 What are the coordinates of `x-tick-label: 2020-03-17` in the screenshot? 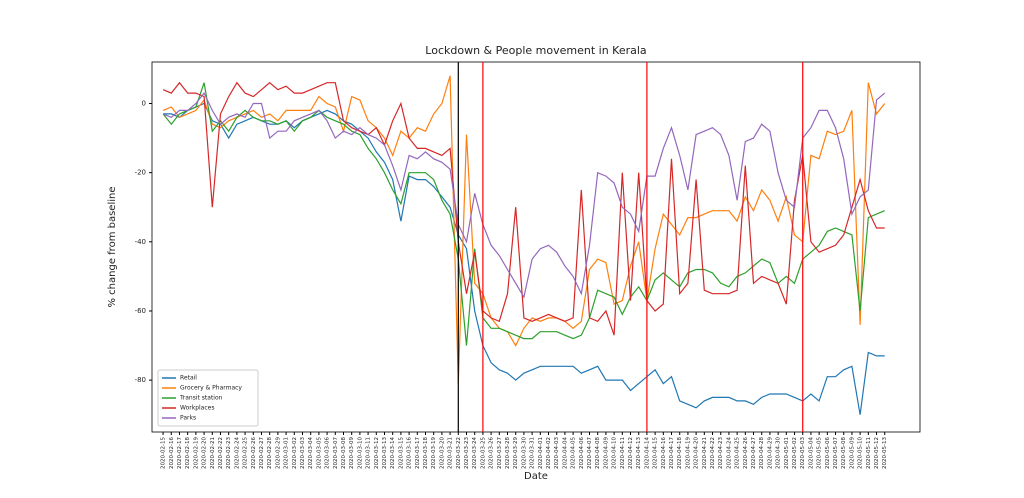 It's located at (418, 453).